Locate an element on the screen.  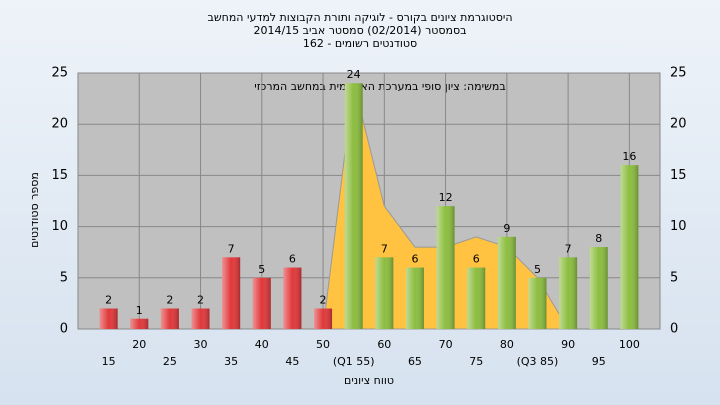
value-label: 24 is located at coordinates (354, 74).